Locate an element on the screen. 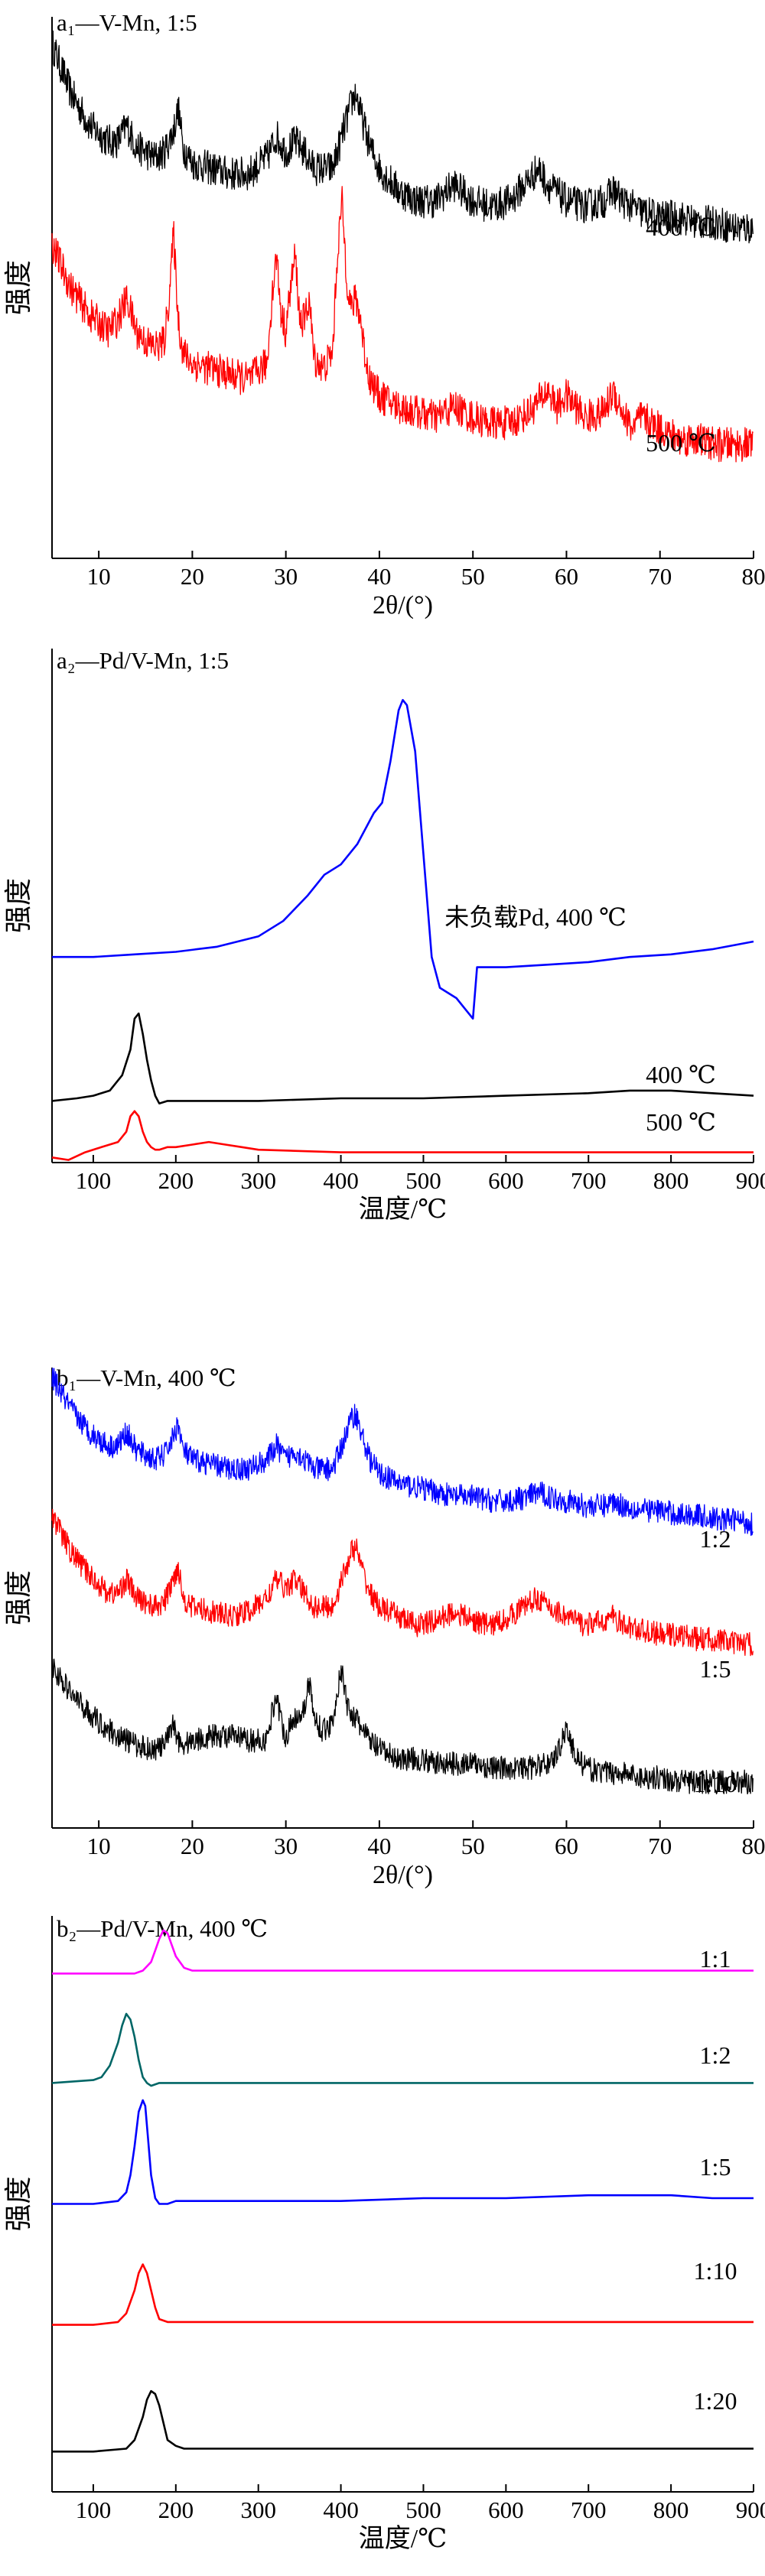 Image resolution: width=765 pixels, height=2576 pixels. panel-title: a₂—Pd/V-Mn, 1:5 is located at coordinates (143, 660).